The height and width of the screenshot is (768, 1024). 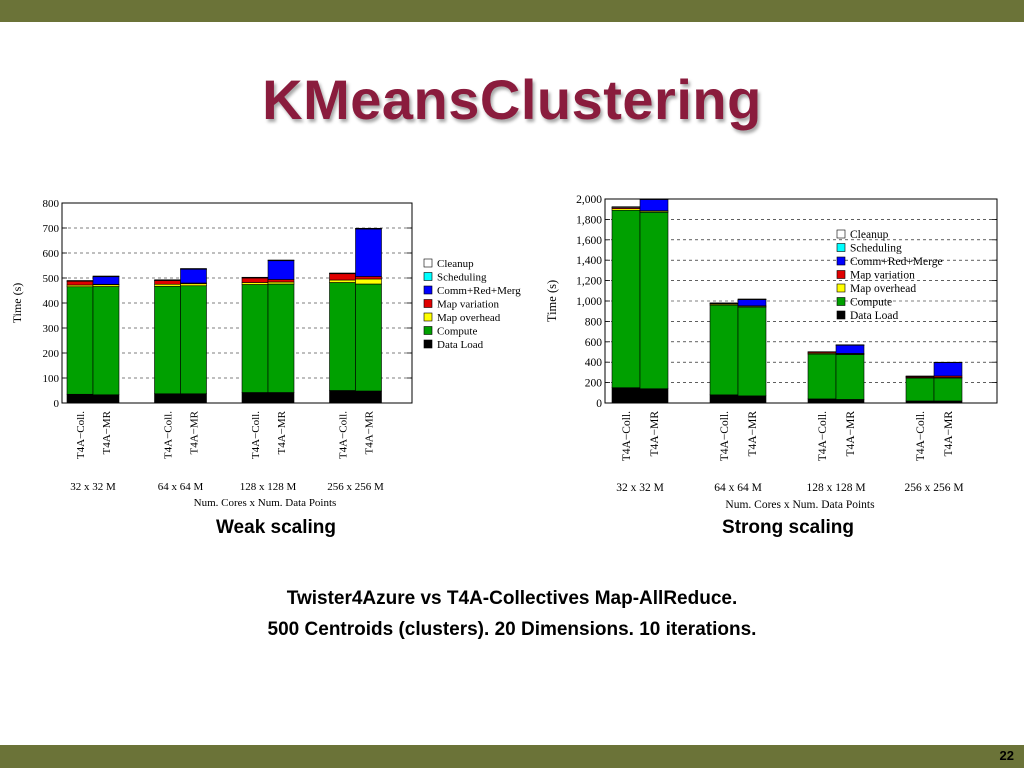 What do you see at coordinates (355, 487) in the screenshot?
I see `x-tick-label: 256 x 256 M` at bounding box center [355, 487].